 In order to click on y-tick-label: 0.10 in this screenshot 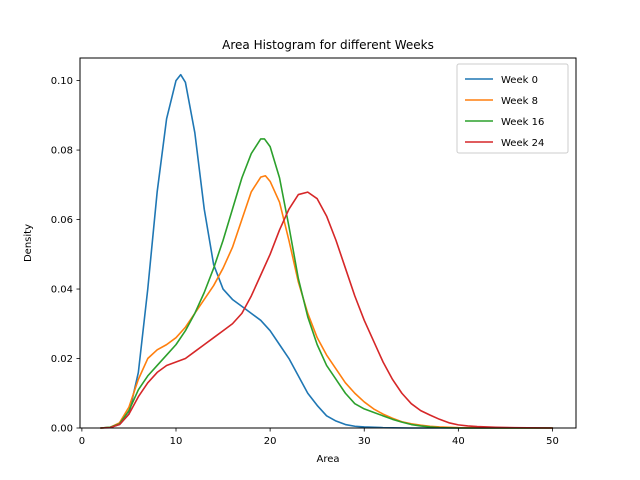, I will do `click(62, 81)`.